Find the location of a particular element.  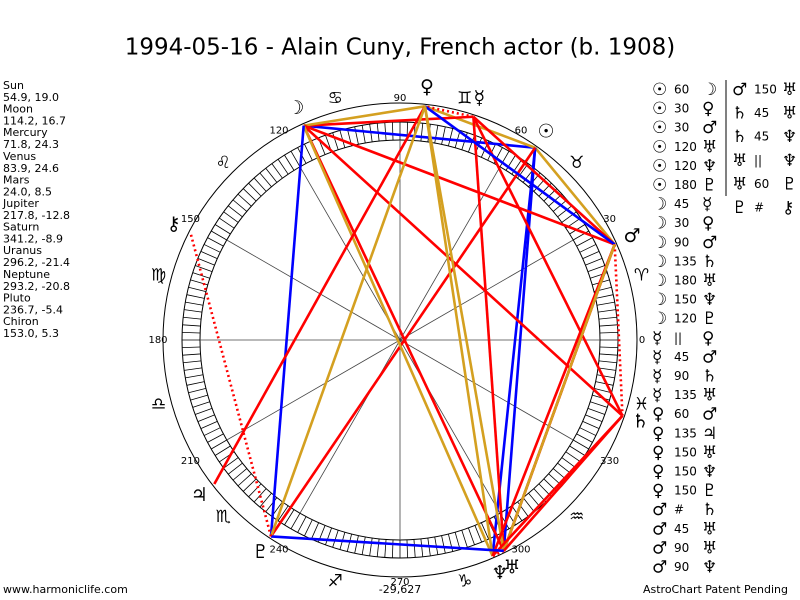

planet-glyph: ♂ is located at coordinates (632, 236).